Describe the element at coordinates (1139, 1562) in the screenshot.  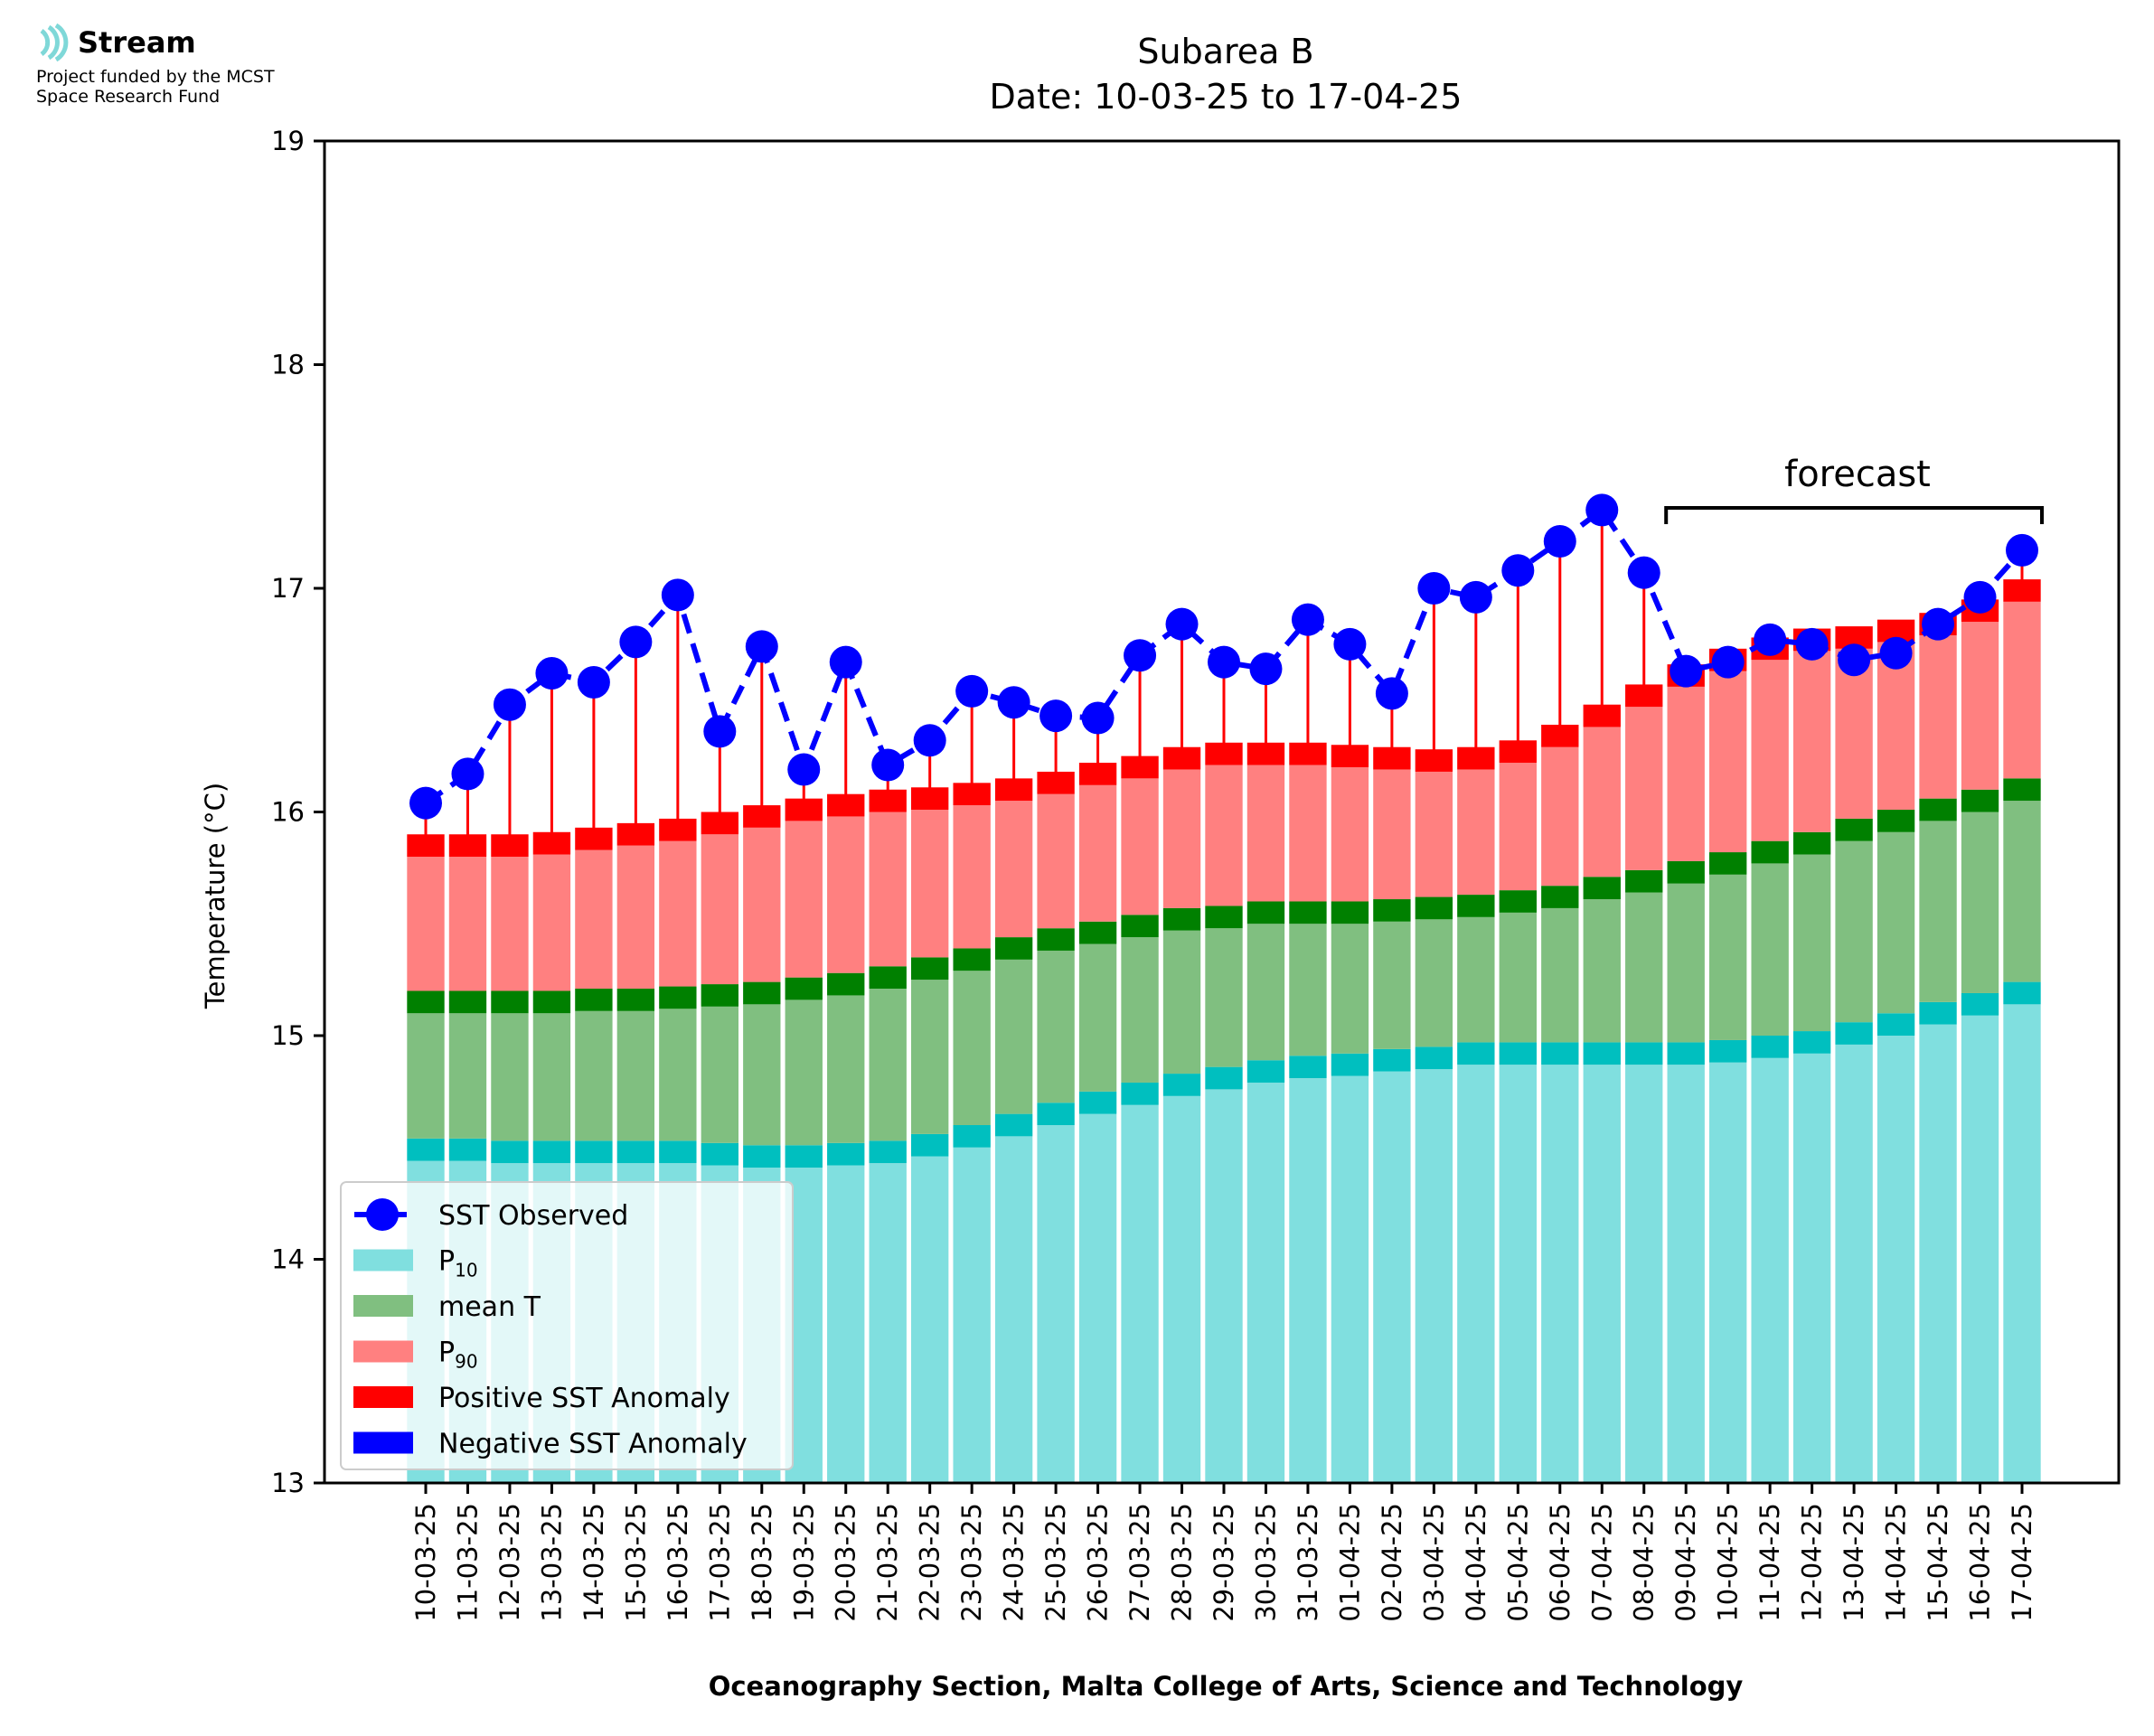
I see `x-tick-label: 27-03-25` at that location.